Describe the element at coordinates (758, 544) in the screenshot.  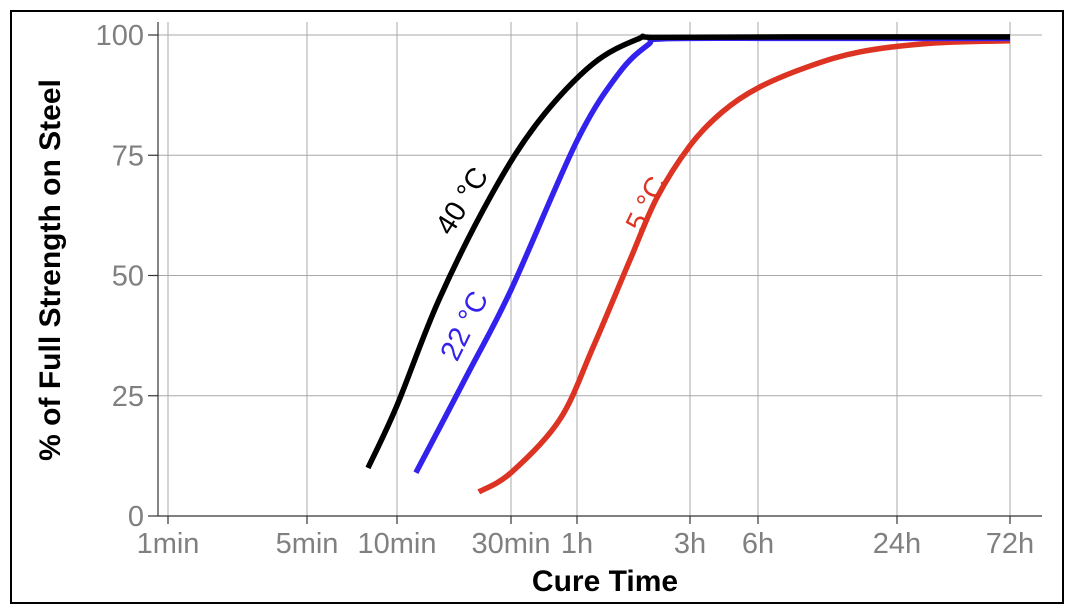
I see `x-tick-label: 6h` at that location.